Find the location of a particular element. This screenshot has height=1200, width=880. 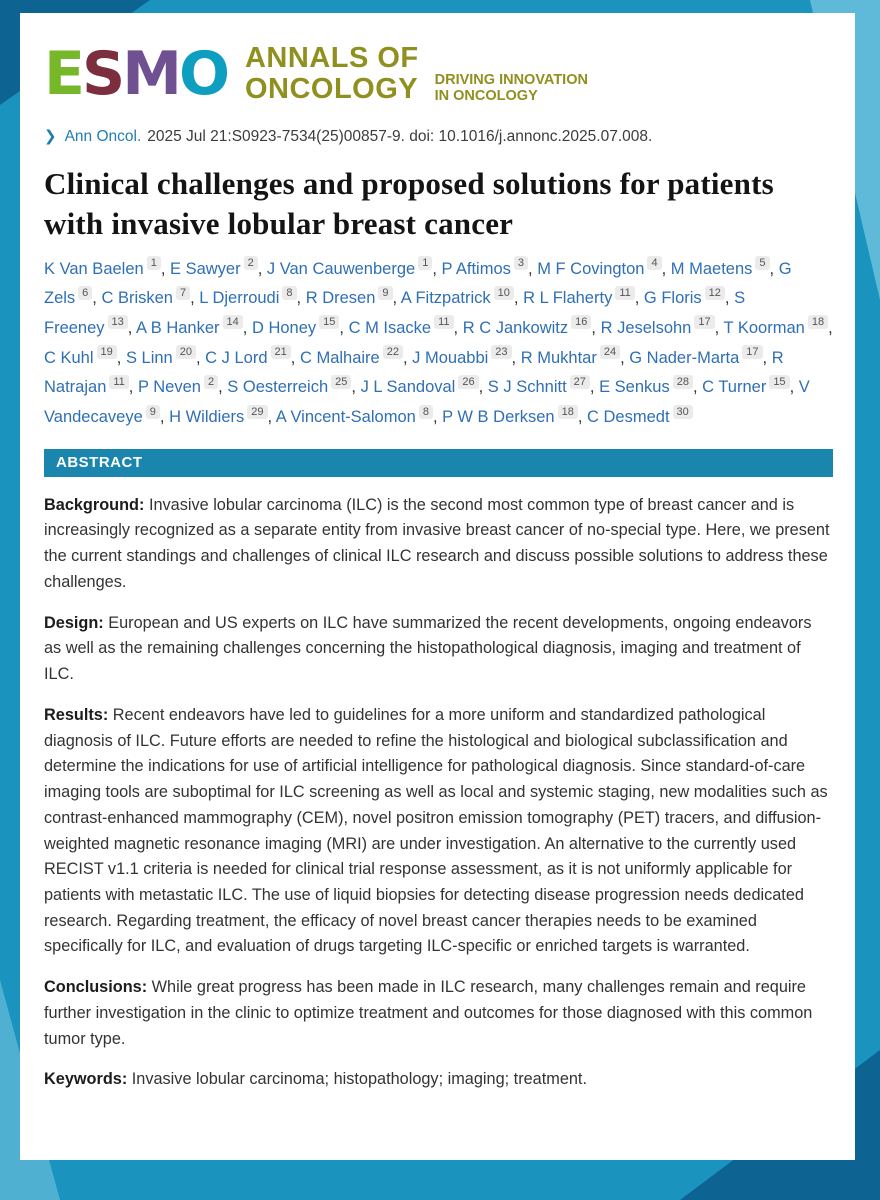

author-link: R L Flaherty is located at coordinates (568, 298).